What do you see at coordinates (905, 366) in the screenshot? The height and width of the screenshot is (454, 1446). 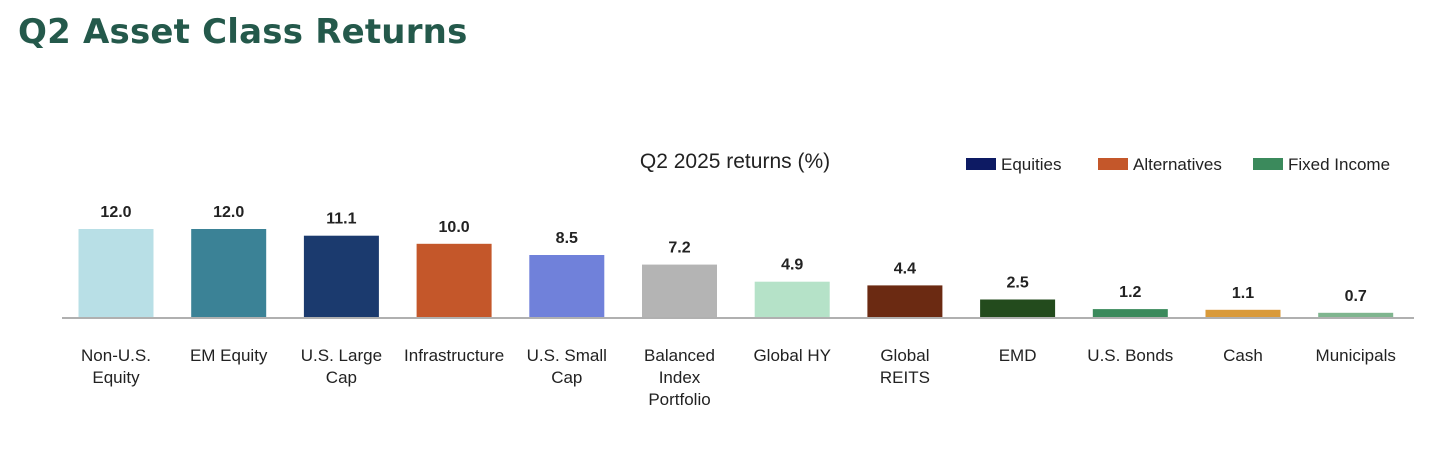 I see `category-label-7: Global REITS` at bounding box center [905, 366].